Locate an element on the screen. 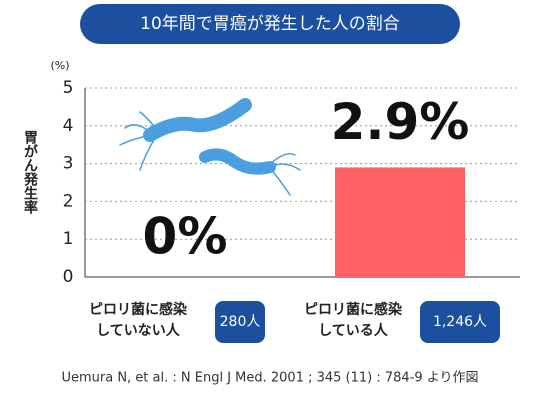 Image resolution: width=540 pixels, height=405 pixels. y-tick-label: 2 is located at coordinates (68, 201).